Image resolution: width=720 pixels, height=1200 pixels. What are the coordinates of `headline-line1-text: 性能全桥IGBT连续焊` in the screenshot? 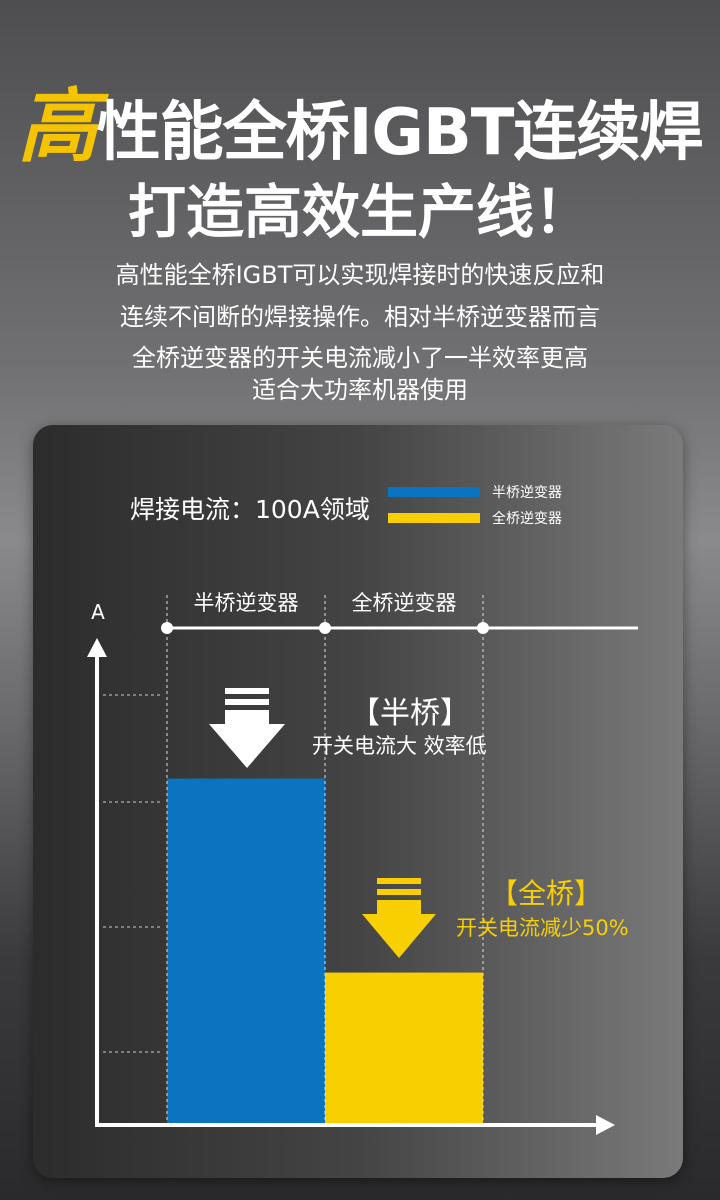 It's located at (400, 133).